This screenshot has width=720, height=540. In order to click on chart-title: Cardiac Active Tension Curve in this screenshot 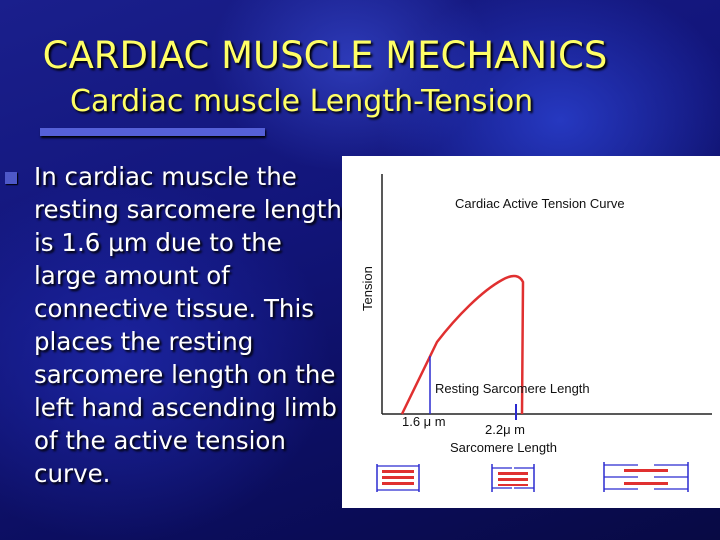, I will do `click(540, 203)`.